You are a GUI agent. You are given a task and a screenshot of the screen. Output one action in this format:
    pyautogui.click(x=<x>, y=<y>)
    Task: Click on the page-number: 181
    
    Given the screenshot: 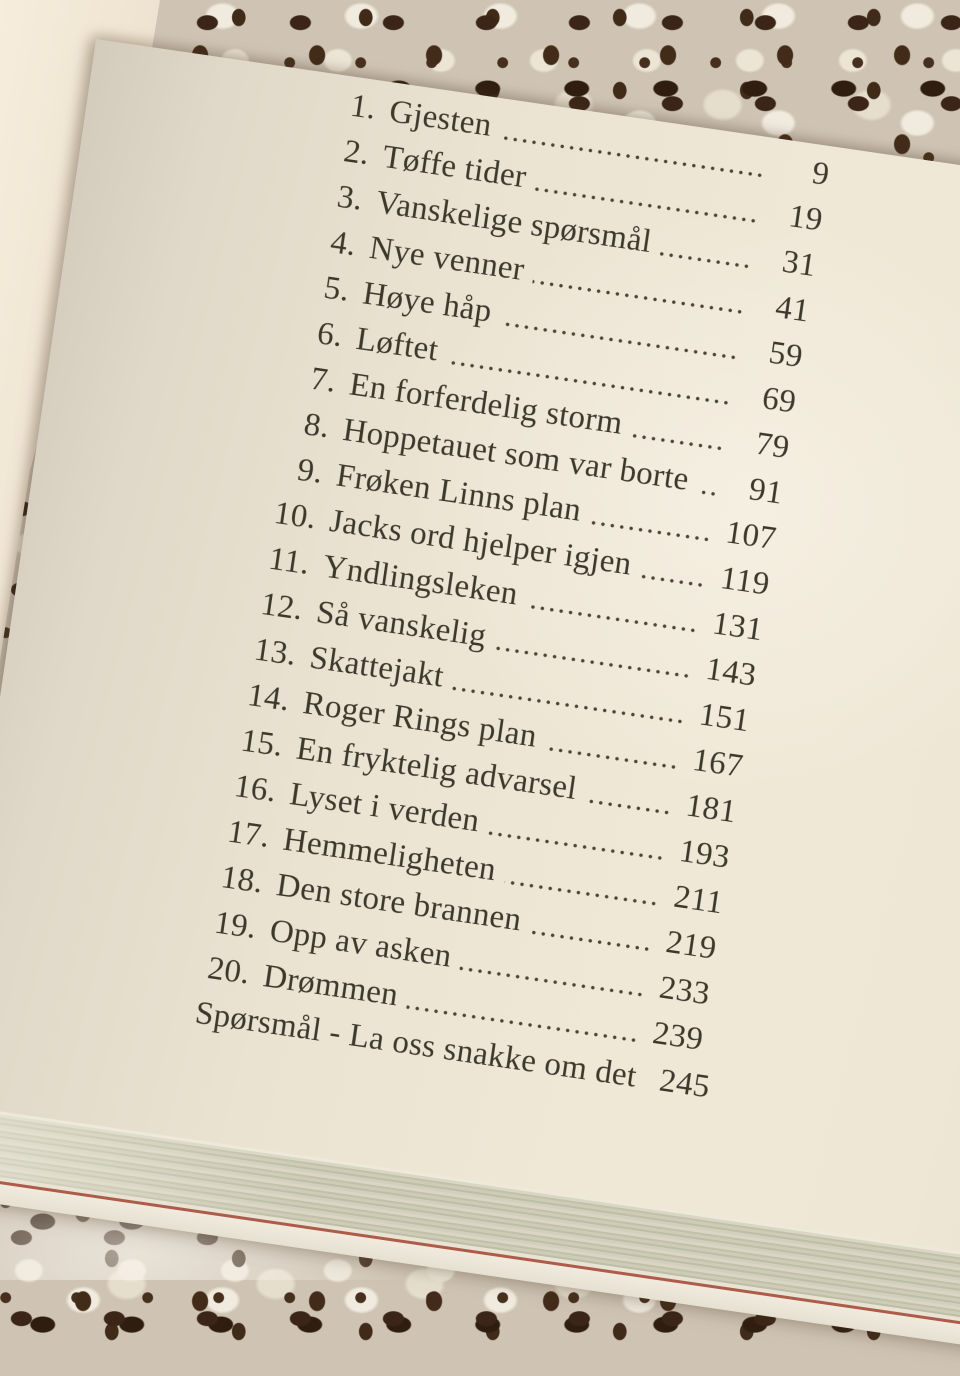 What is the action you would take?
    pyautogui.click(x=711, y=809)
    